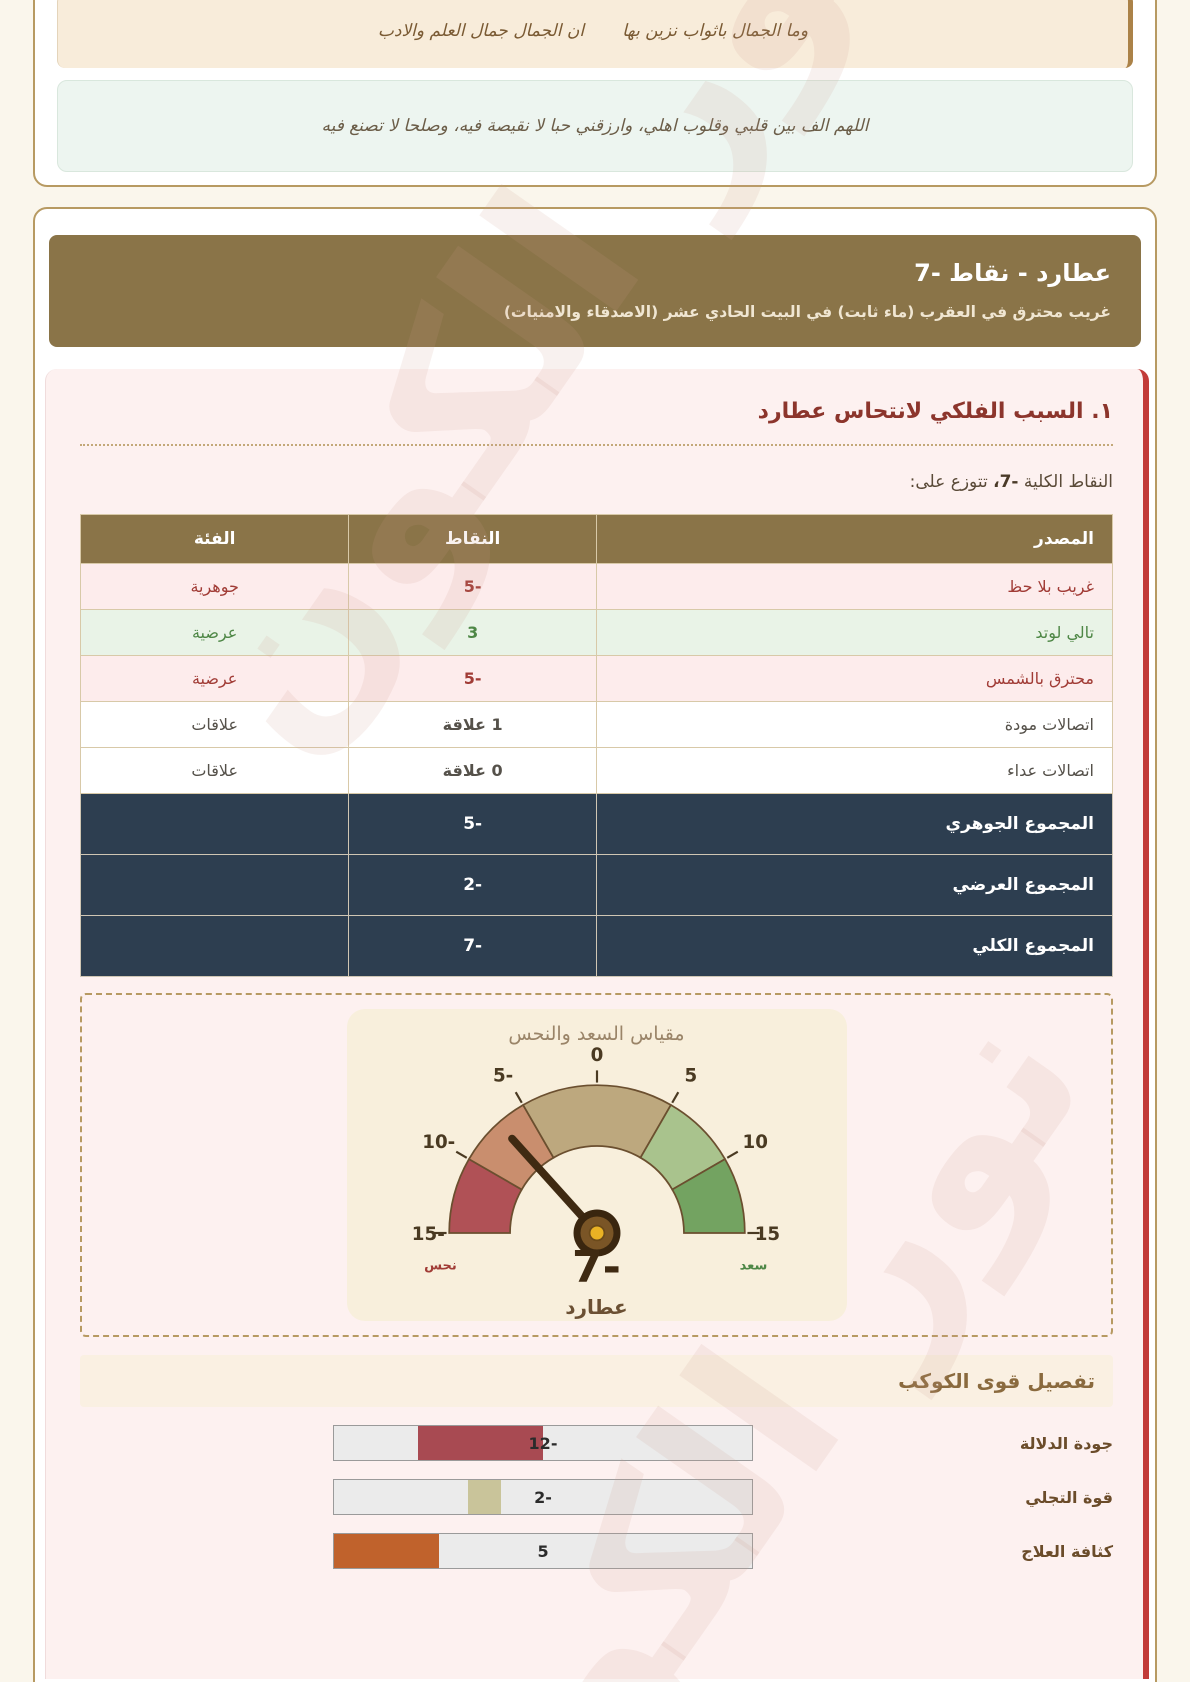 The width and height of the screenshot is (1190, 1682). I want to click on table-row: اتصالات عداء 0 علاقة علاقات, so click(596, 770).